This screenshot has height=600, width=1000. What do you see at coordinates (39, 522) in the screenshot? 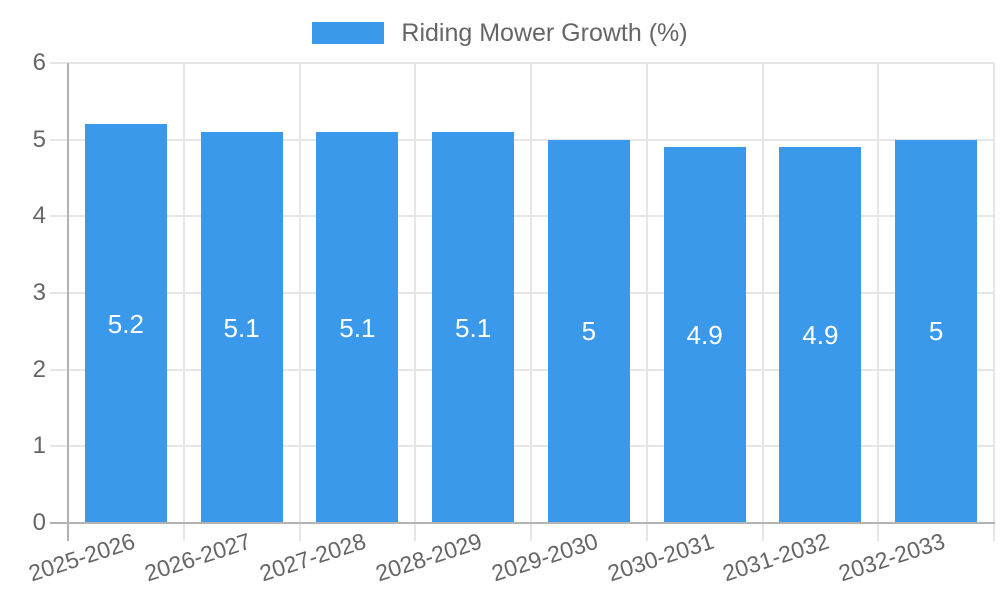
I see `y-axis-label: 0` at bounding box center [39, 522].